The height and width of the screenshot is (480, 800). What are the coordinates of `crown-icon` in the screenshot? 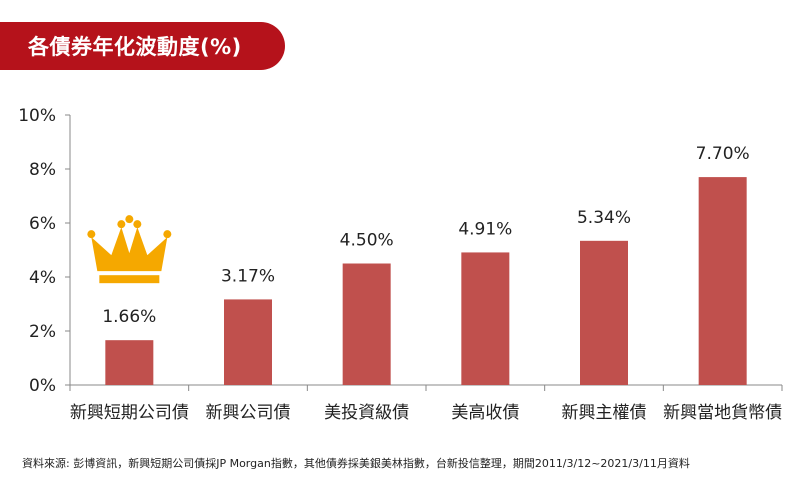 It's located at (129, 249).